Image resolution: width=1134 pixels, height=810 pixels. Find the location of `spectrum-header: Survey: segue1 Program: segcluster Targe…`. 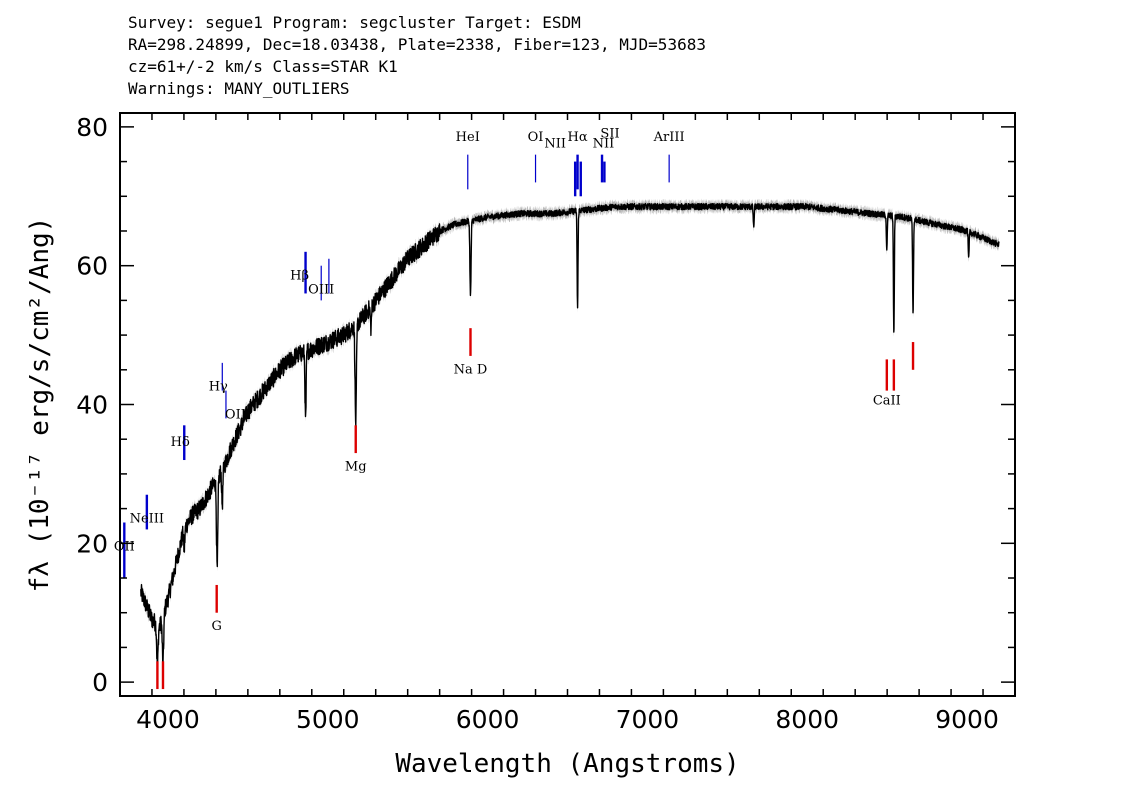

spectrum-header: Survey: segue1 Program: segcluster Targe… is located at coordinates (417, 56).